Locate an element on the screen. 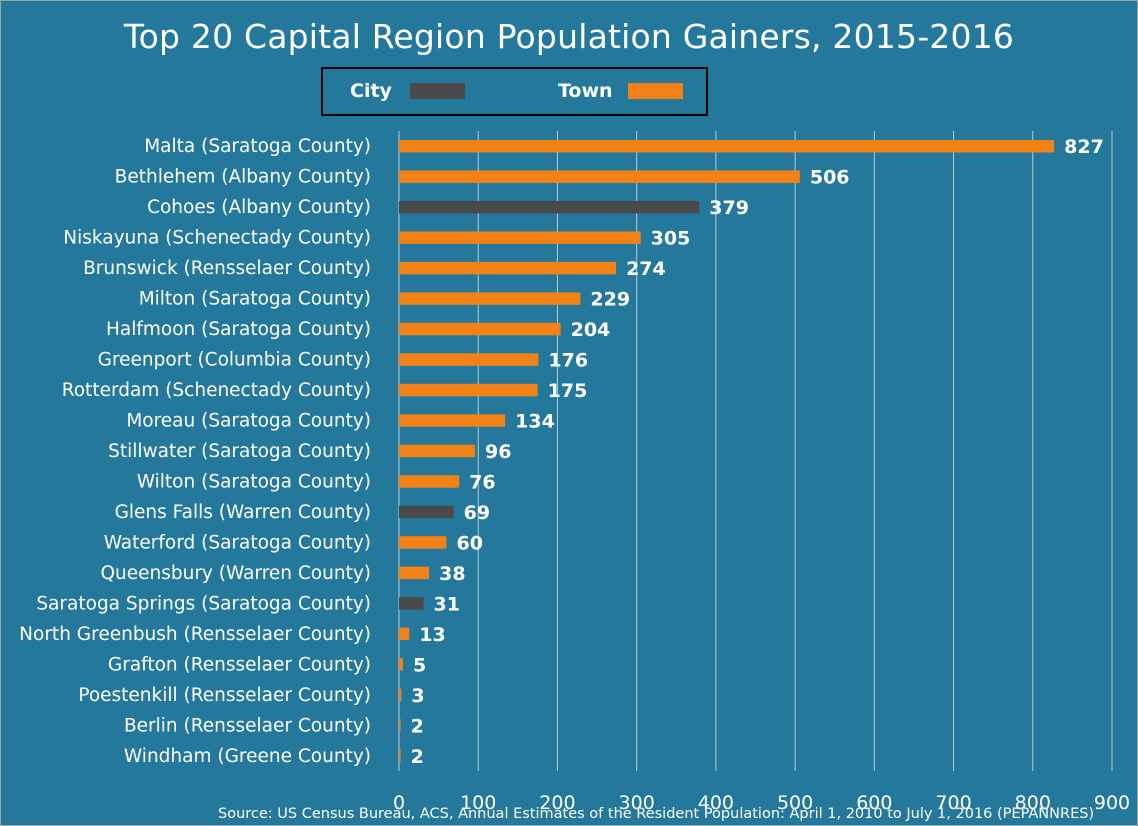 The height and width of the screenshot is (826, 1138). y-category-label: Malta (Saratoga County) is located at coordinates (257, 146).